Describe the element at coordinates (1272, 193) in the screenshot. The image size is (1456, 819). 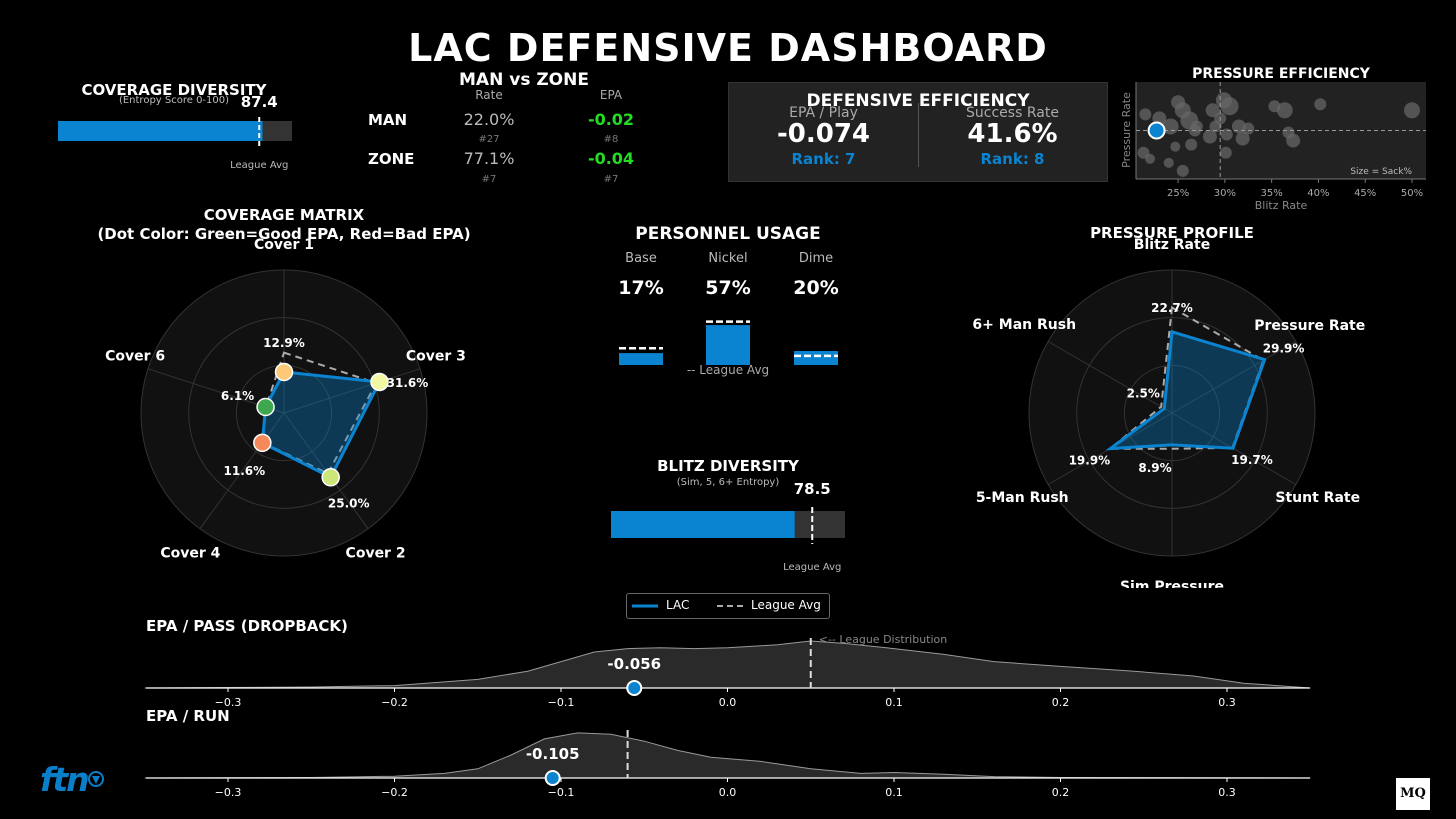
I see `scatter-x-tick-label: 35%` at that location.